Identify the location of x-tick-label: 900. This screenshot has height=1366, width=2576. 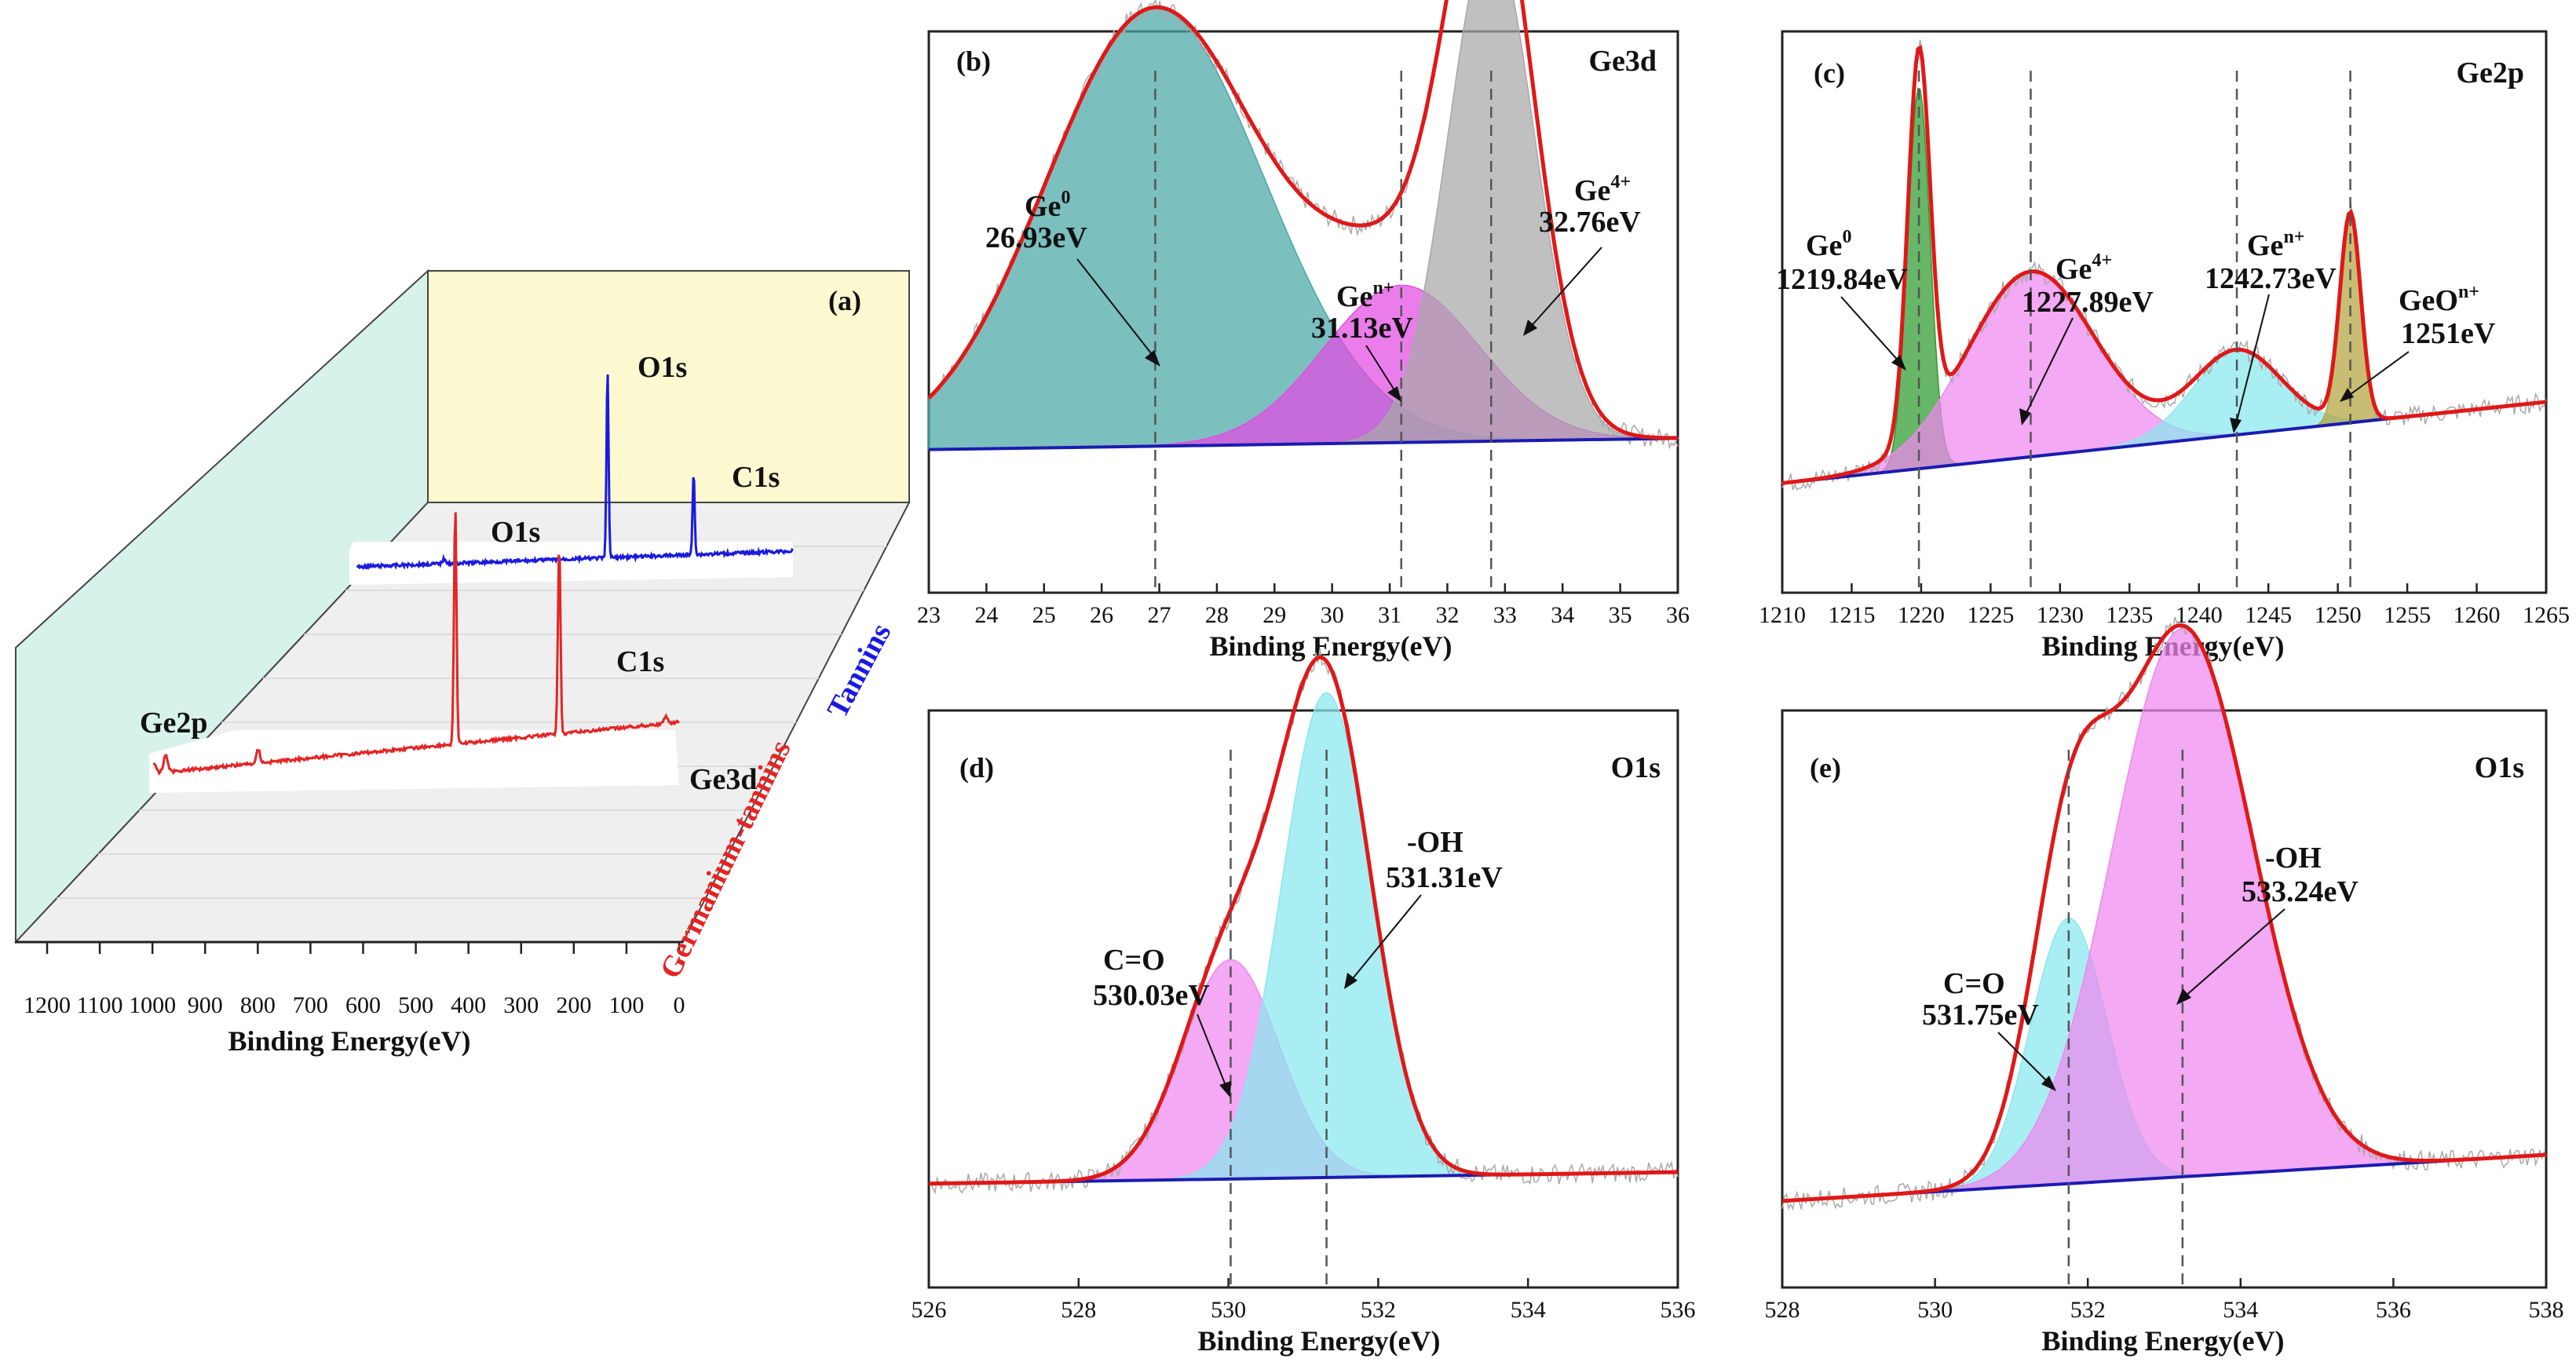
(205, 1005).